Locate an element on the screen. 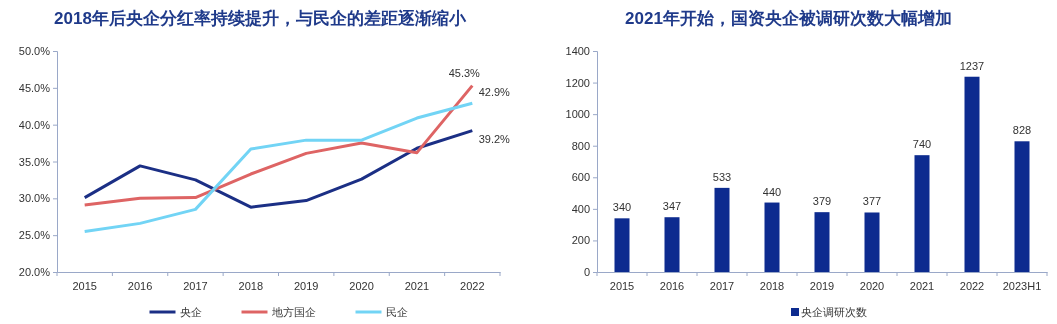 This screenshot has height=324, width=1057. data-label: 533 is located at coordinates (722, 176).